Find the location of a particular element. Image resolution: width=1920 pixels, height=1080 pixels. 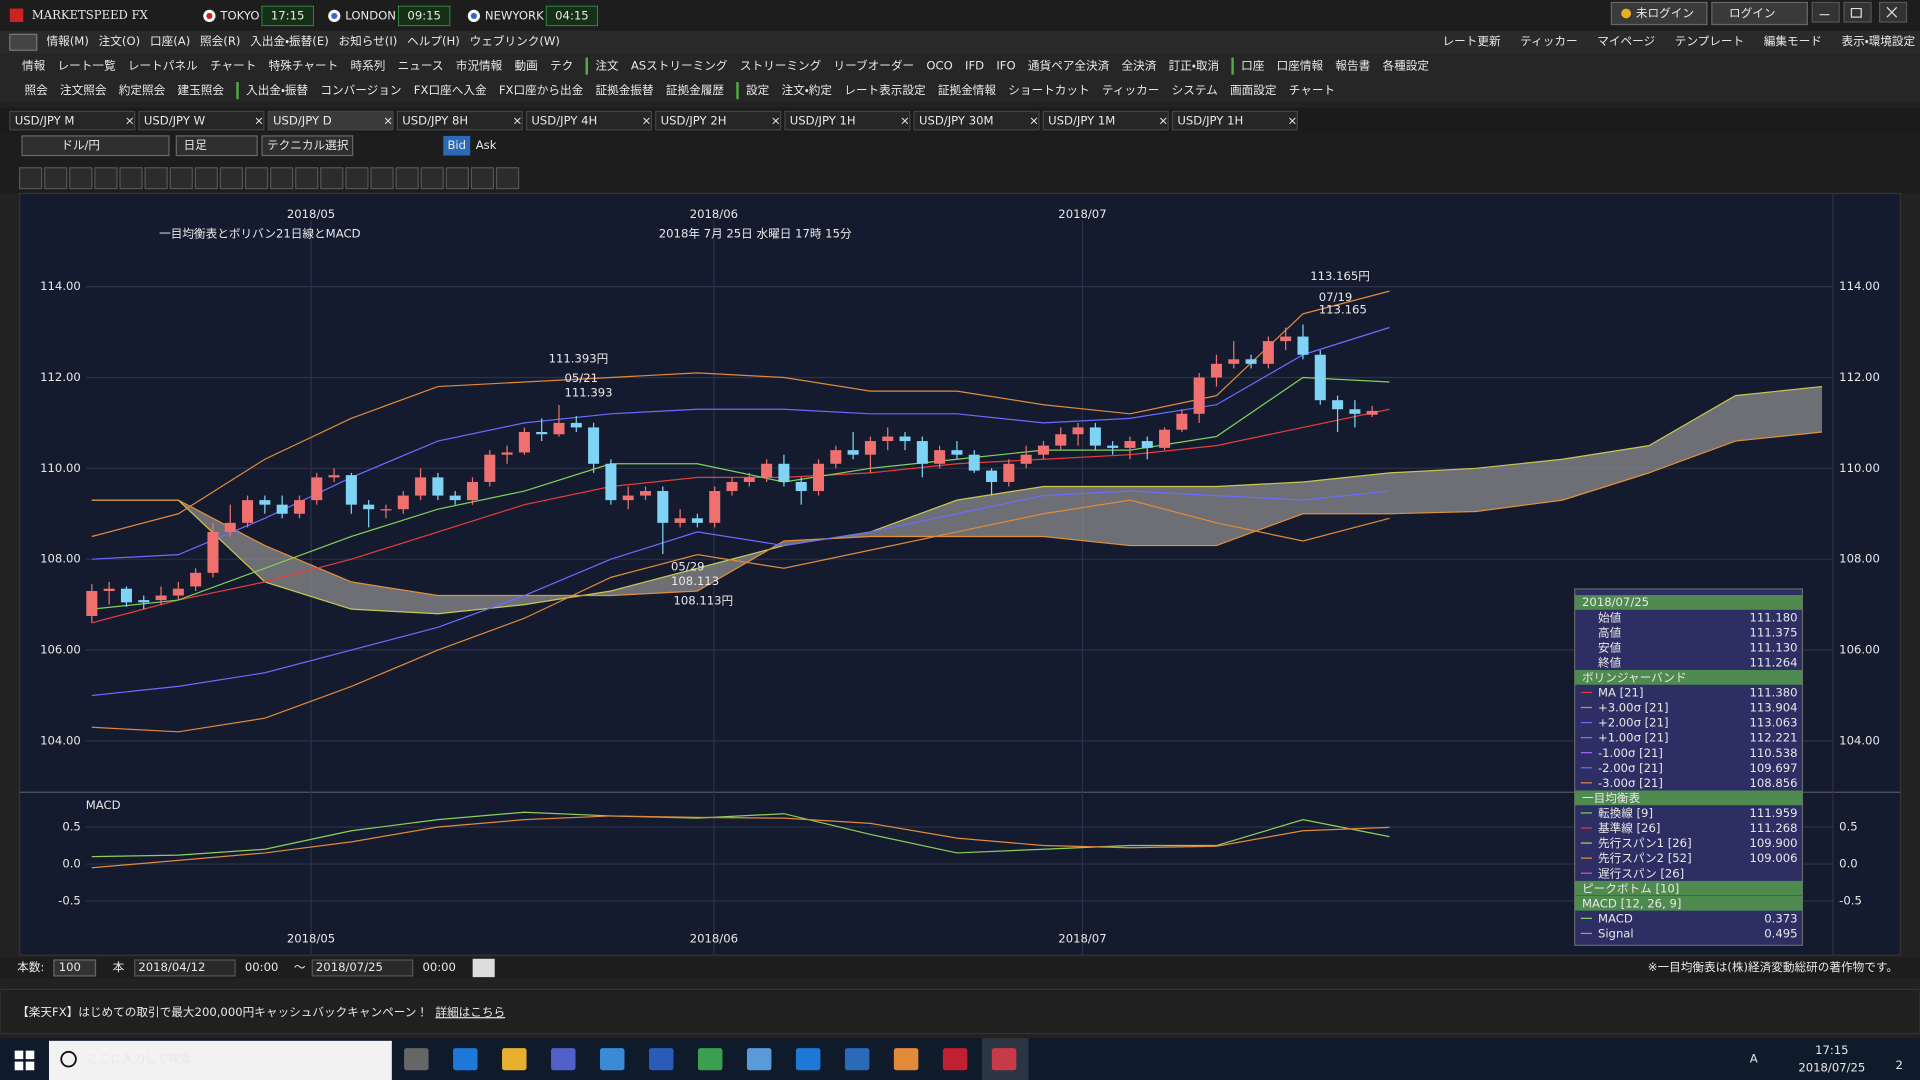

toolbar-item: 口座情報 is located at coordinates (1300, 66).